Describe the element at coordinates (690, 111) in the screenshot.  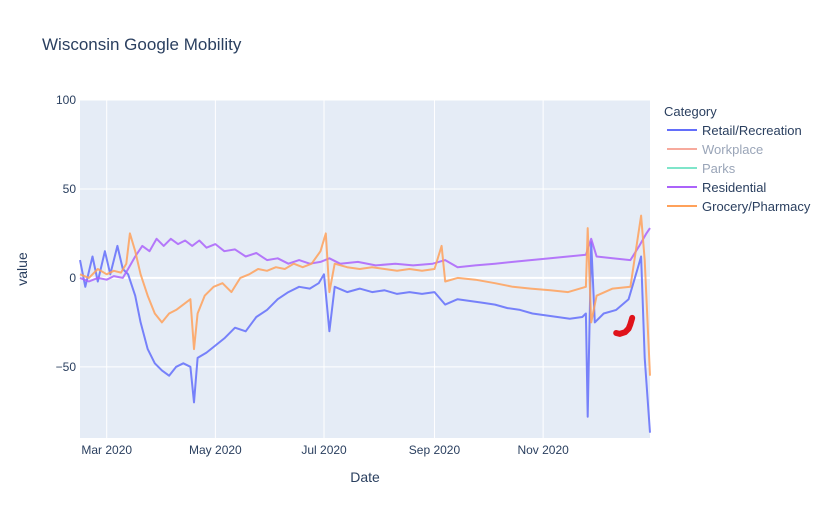
I see `legend-title: Category` at that location.